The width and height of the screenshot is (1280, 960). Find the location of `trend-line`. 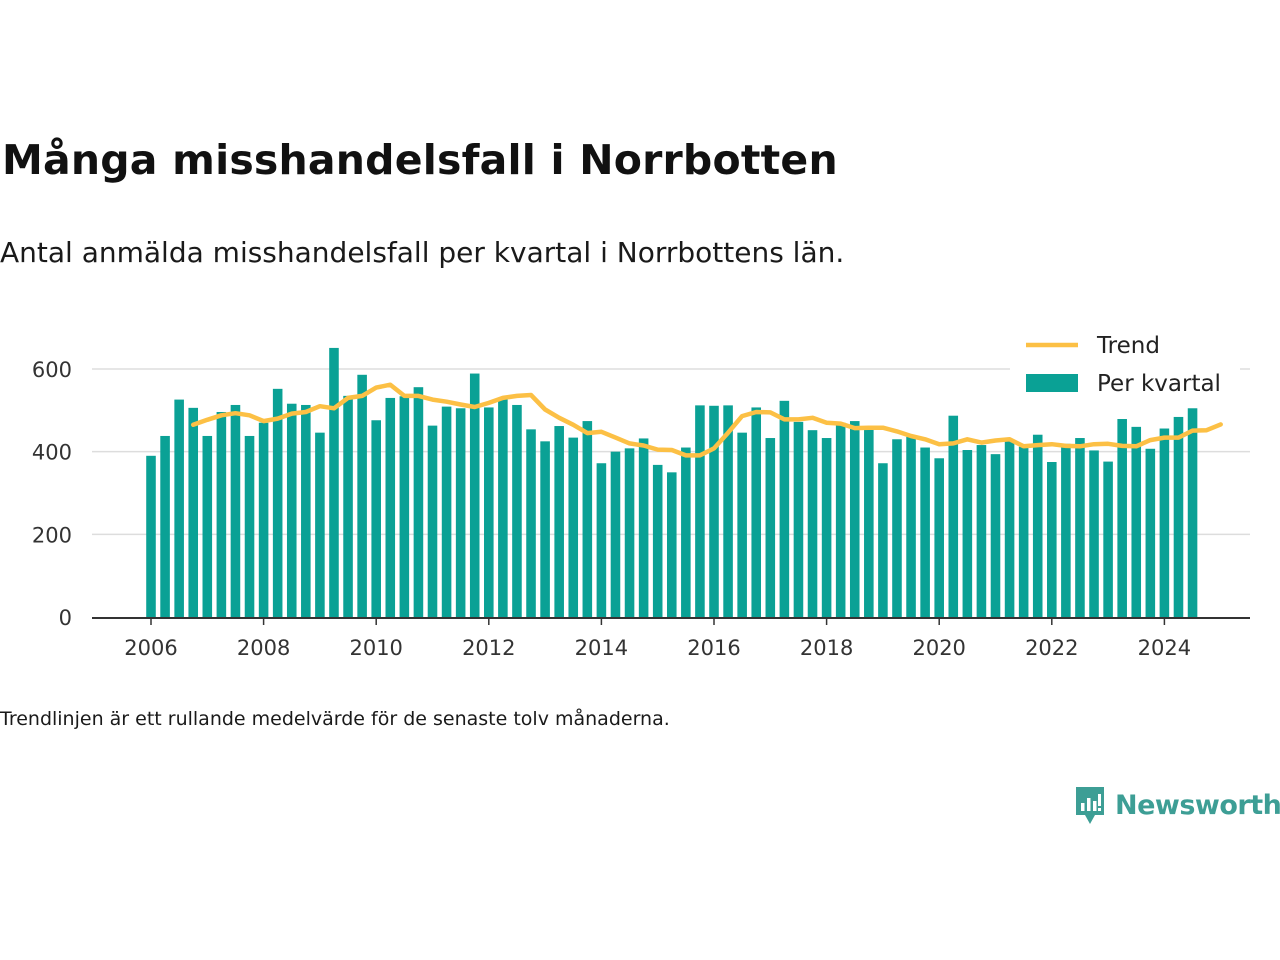

trend-line is located at coordinates (706, 420).